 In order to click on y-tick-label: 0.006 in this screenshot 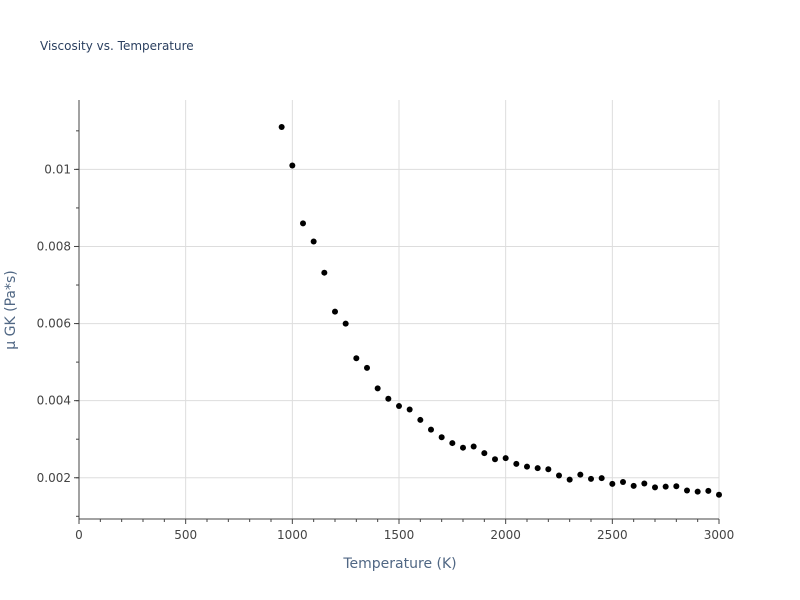, I will do `click(54, 324)`.